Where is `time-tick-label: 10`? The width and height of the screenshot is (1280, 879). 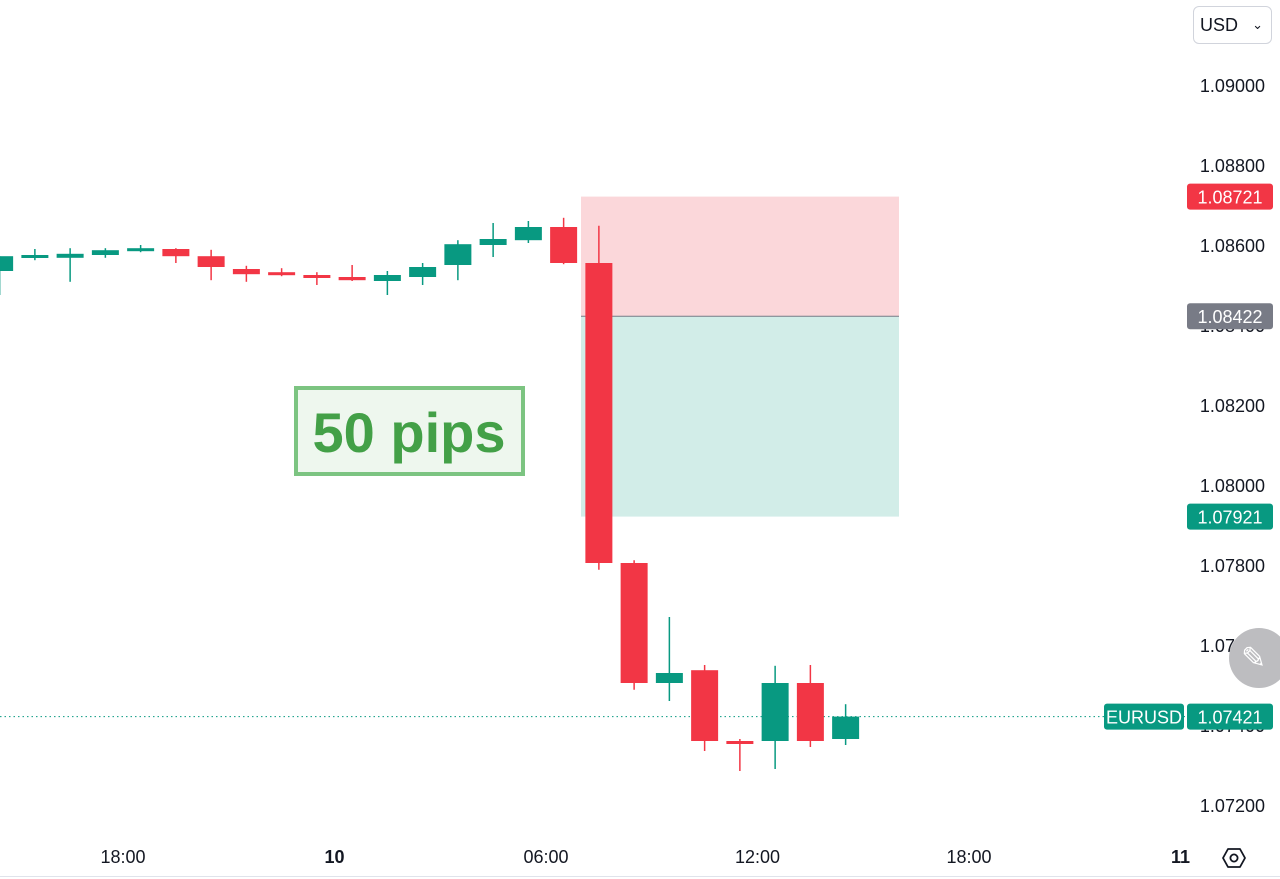 time-tick-label: 10 is located at coordinates (334, 857).